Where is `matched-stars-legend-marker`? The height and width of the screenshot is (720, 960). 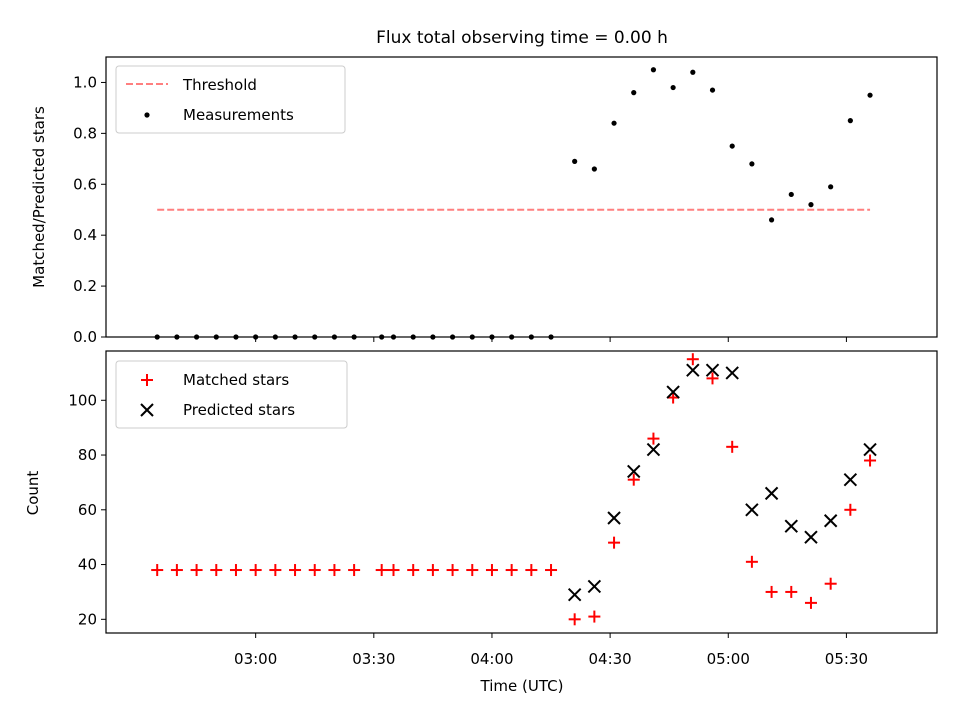 matched-stars-legend-marker is located at coordinates (147, 380).